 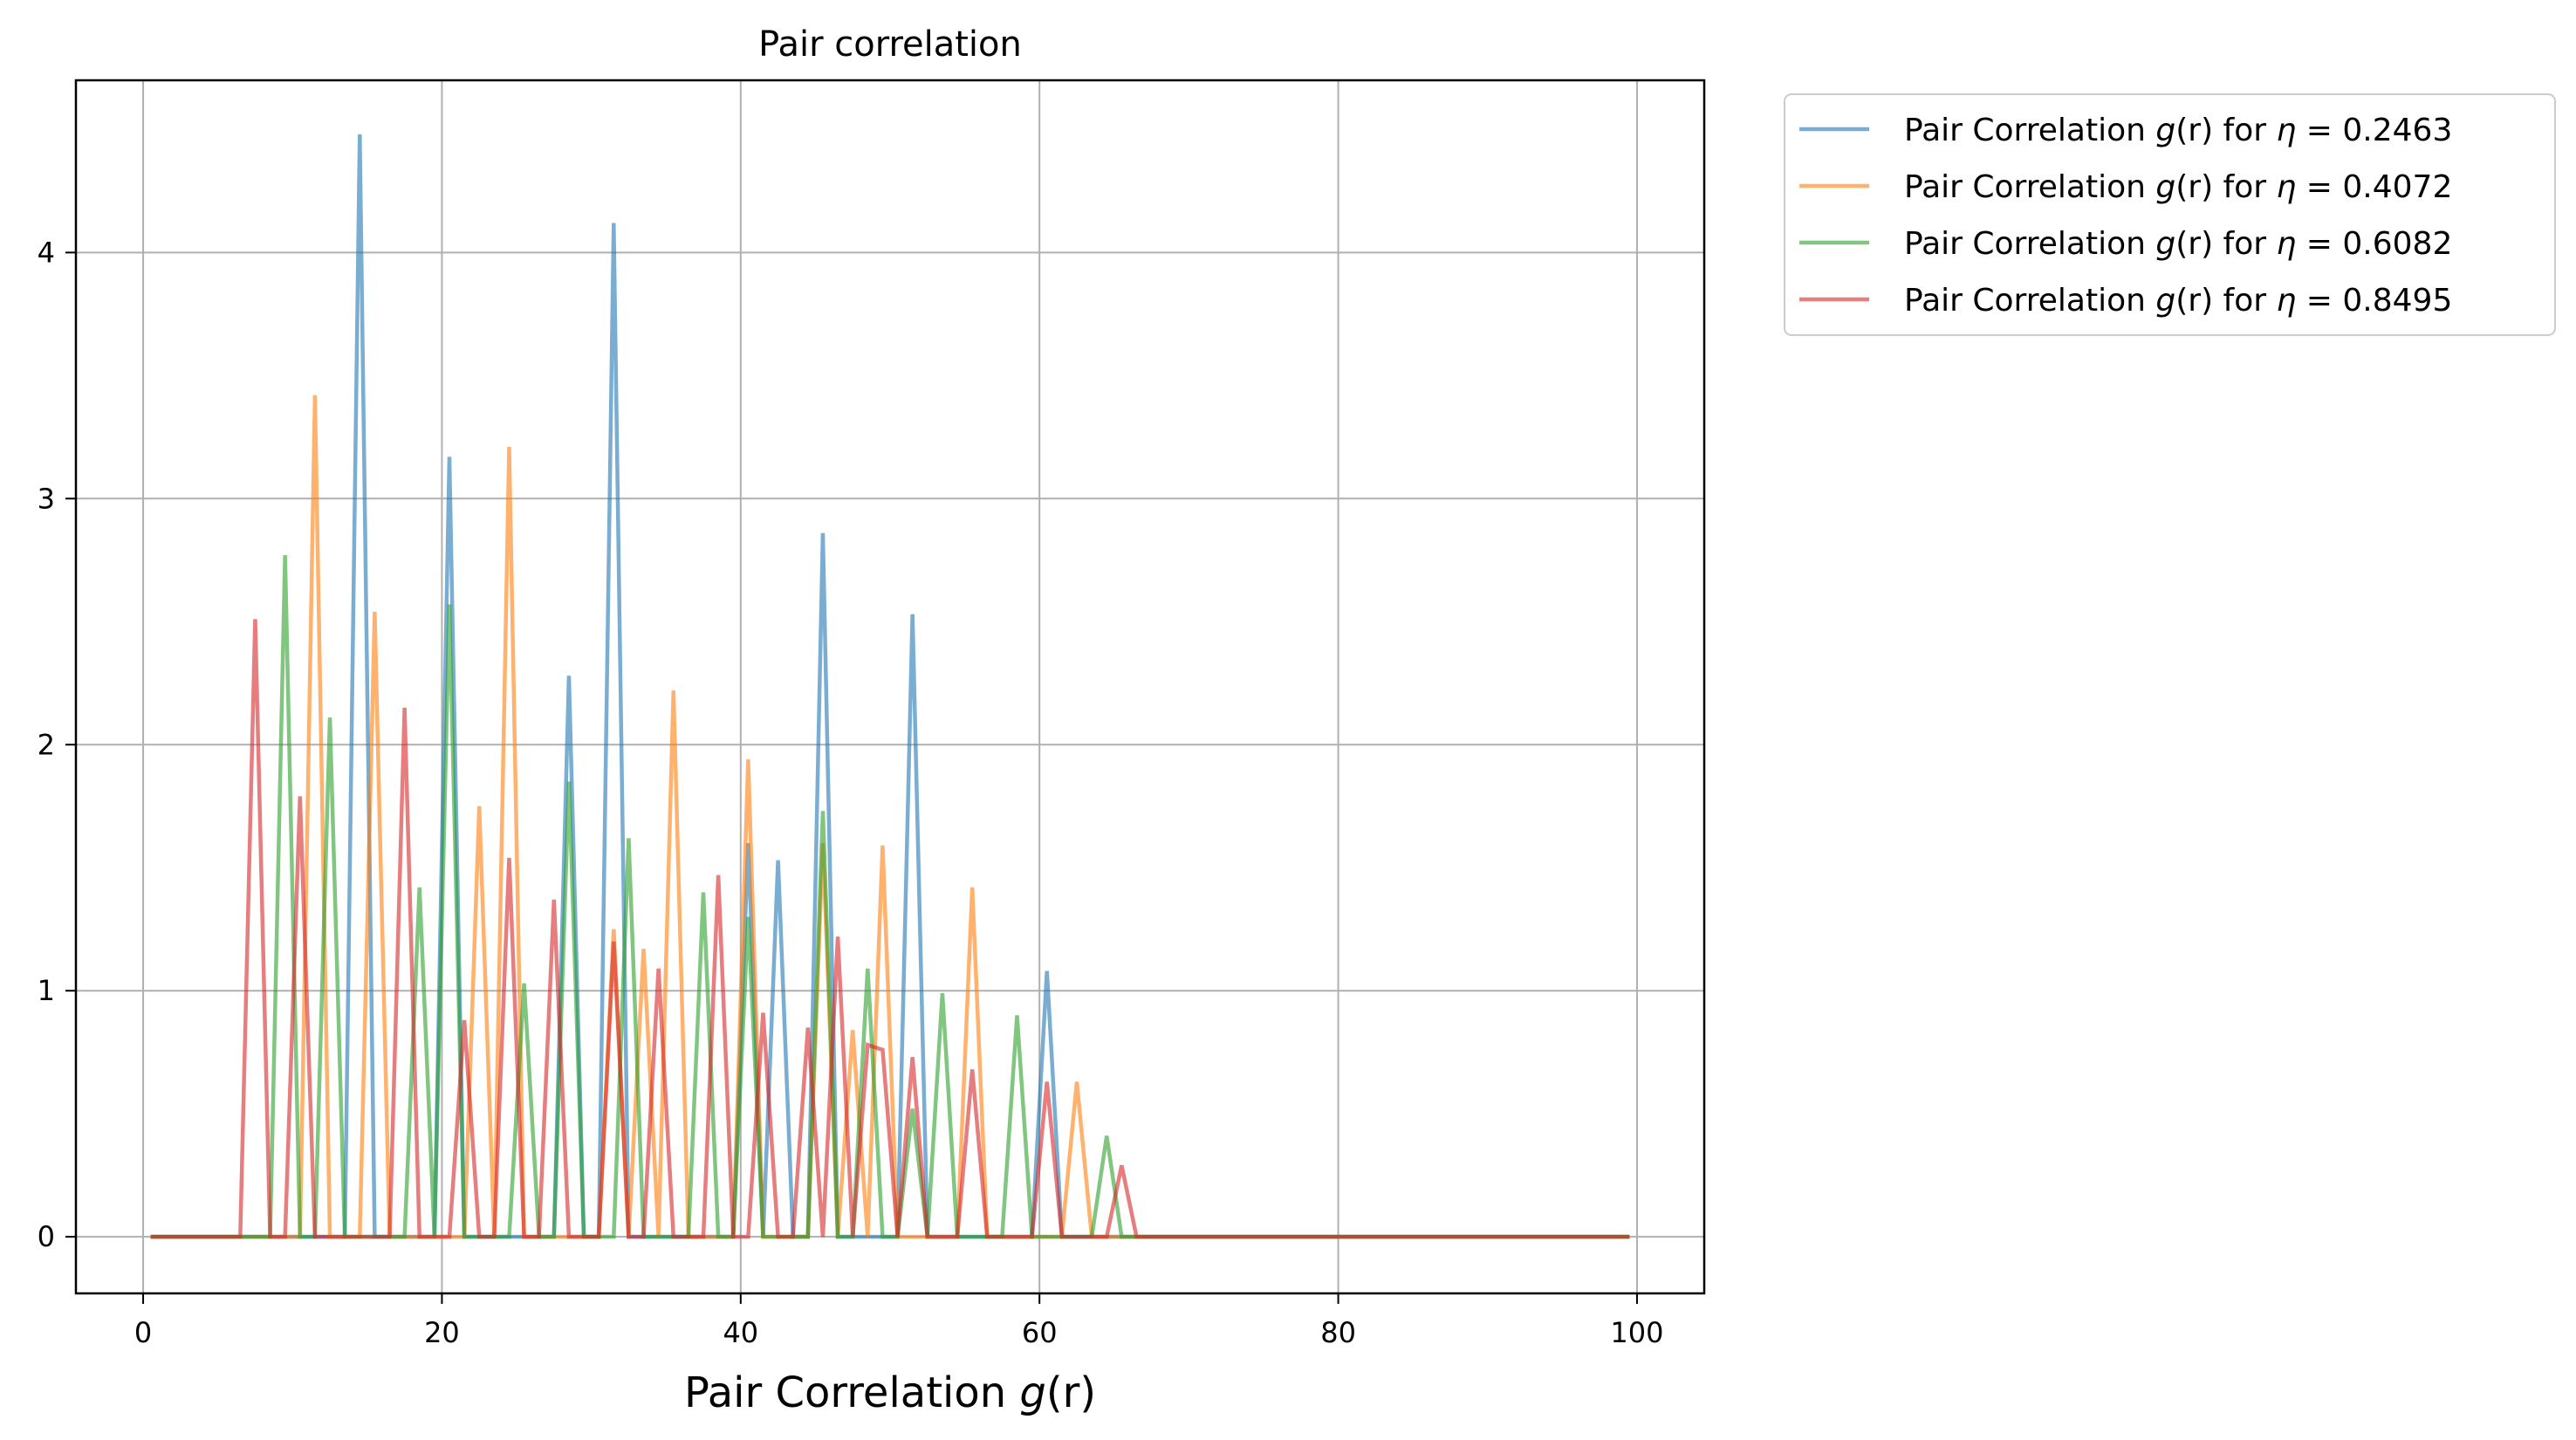 I want to click on x-tick-label: 80, so click(x=1338, y=1332).